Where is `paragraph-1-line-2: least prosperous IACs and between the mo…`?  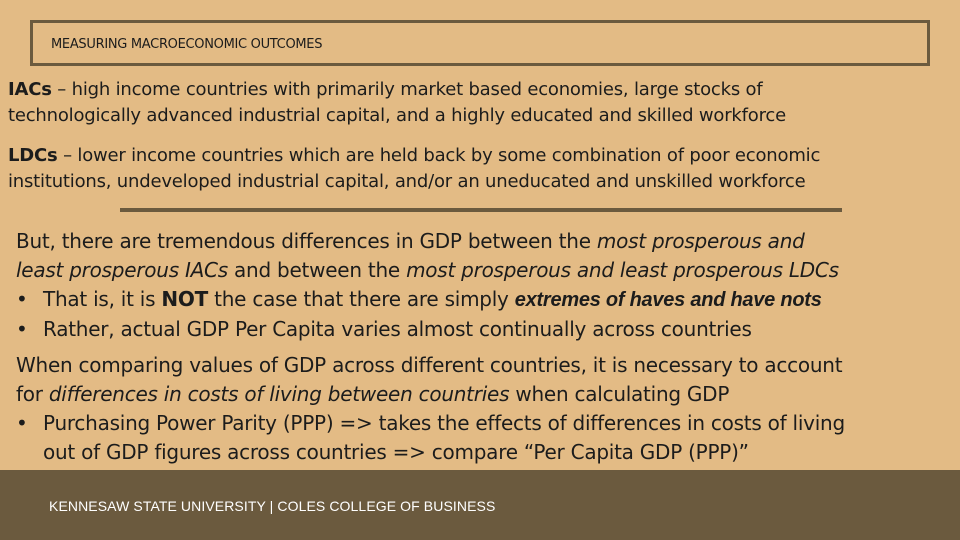 paragraph-1-line-2: least prosperous IACs and between the mo… is located at coordinates (486, 270).